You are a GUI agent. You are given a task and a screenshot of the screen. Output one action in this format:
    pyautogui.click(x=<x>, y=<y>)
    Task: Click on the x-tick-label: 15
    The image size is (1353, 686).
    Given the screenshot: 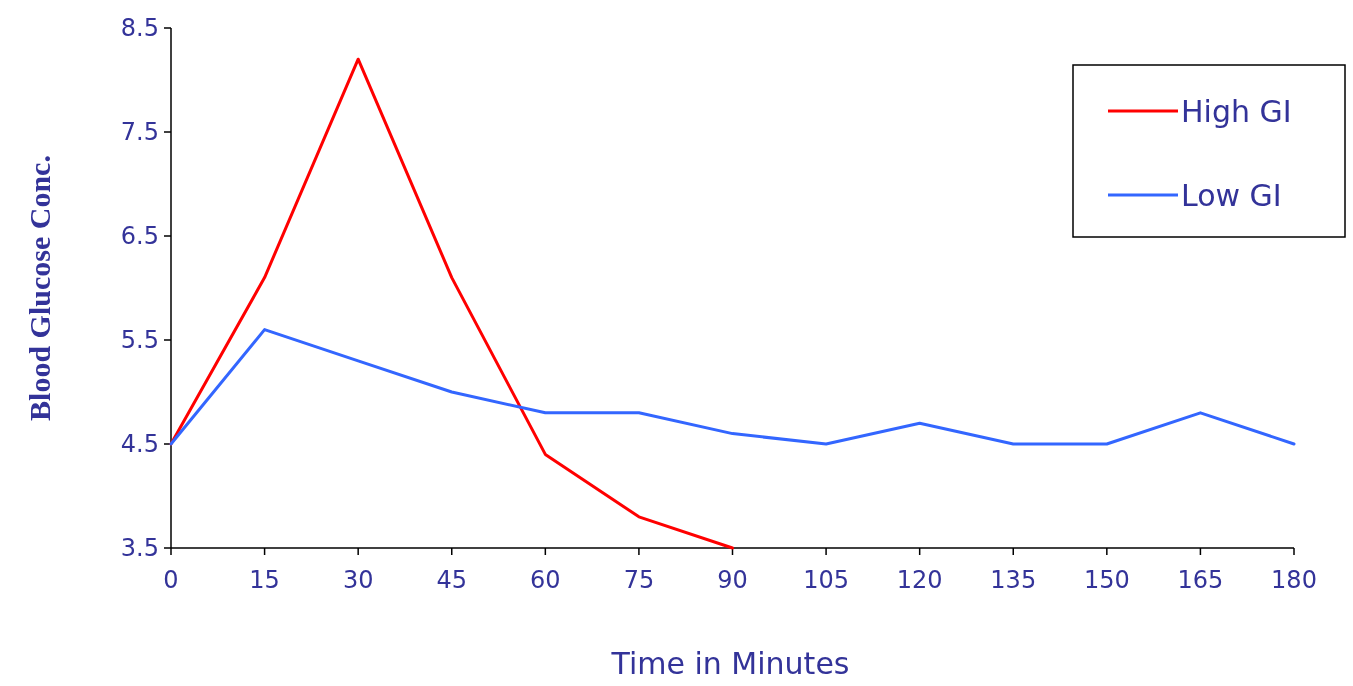 What is the action you would take?
    pyautogui.click(x=264, y=580)
    